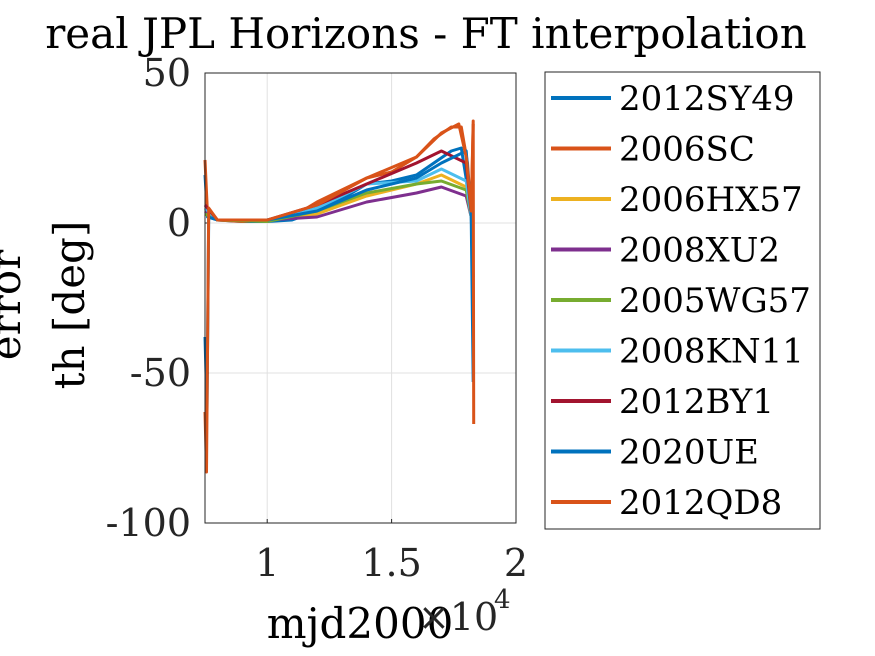  I want to click on legend-label: 2012BY1, so click(696, 402).